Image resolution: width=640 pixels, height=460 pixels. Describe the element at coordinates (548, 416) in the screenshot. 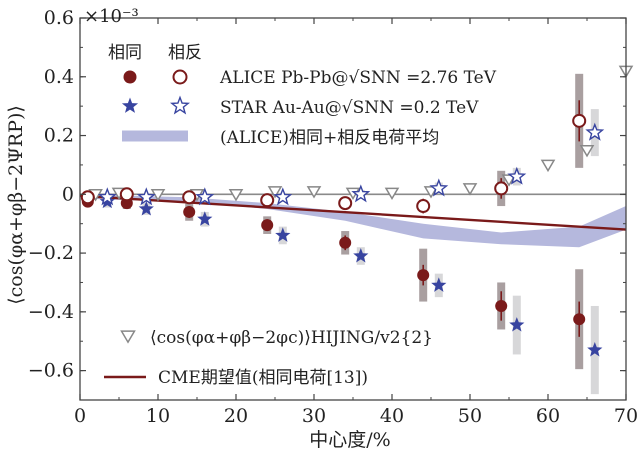

I see `x-tick-label: 60` at that location.